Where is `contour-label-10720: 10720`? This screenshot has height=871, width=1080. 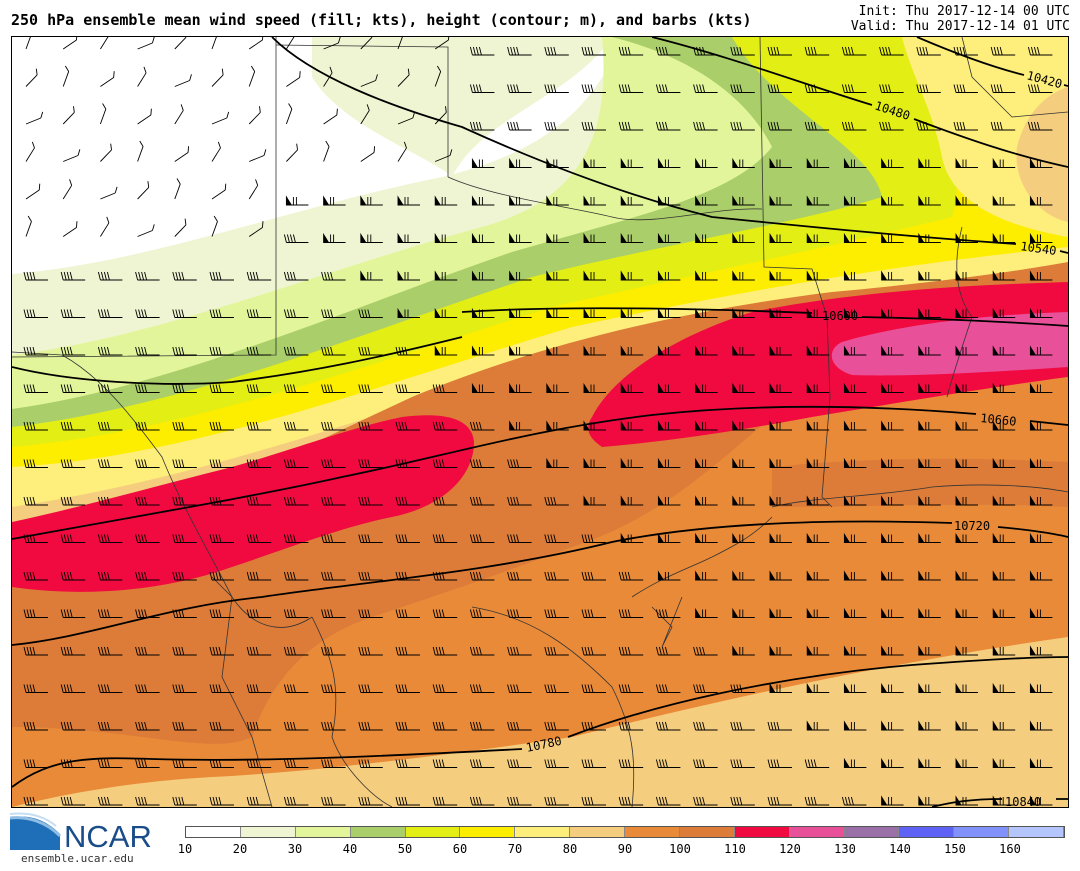 contour-label-10720: 10720 is located at coordinates (972, 526).